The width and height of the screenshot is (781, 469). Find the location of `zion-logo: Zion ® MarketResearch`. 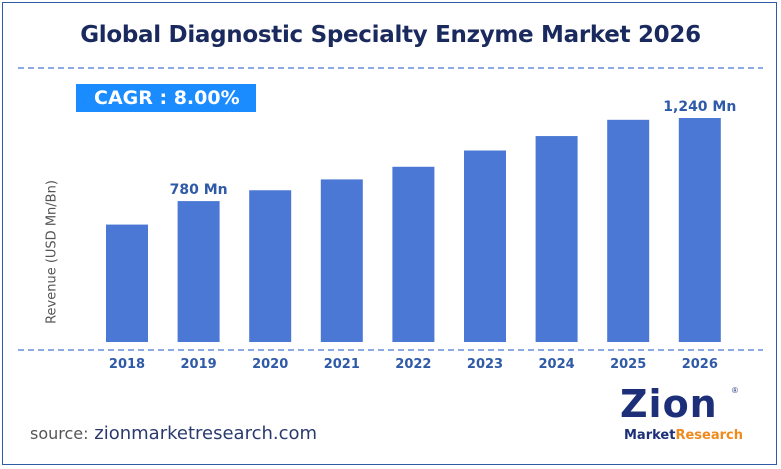

zion-logo: Zion ® MarketResearch is located at coordinates (681, 417).